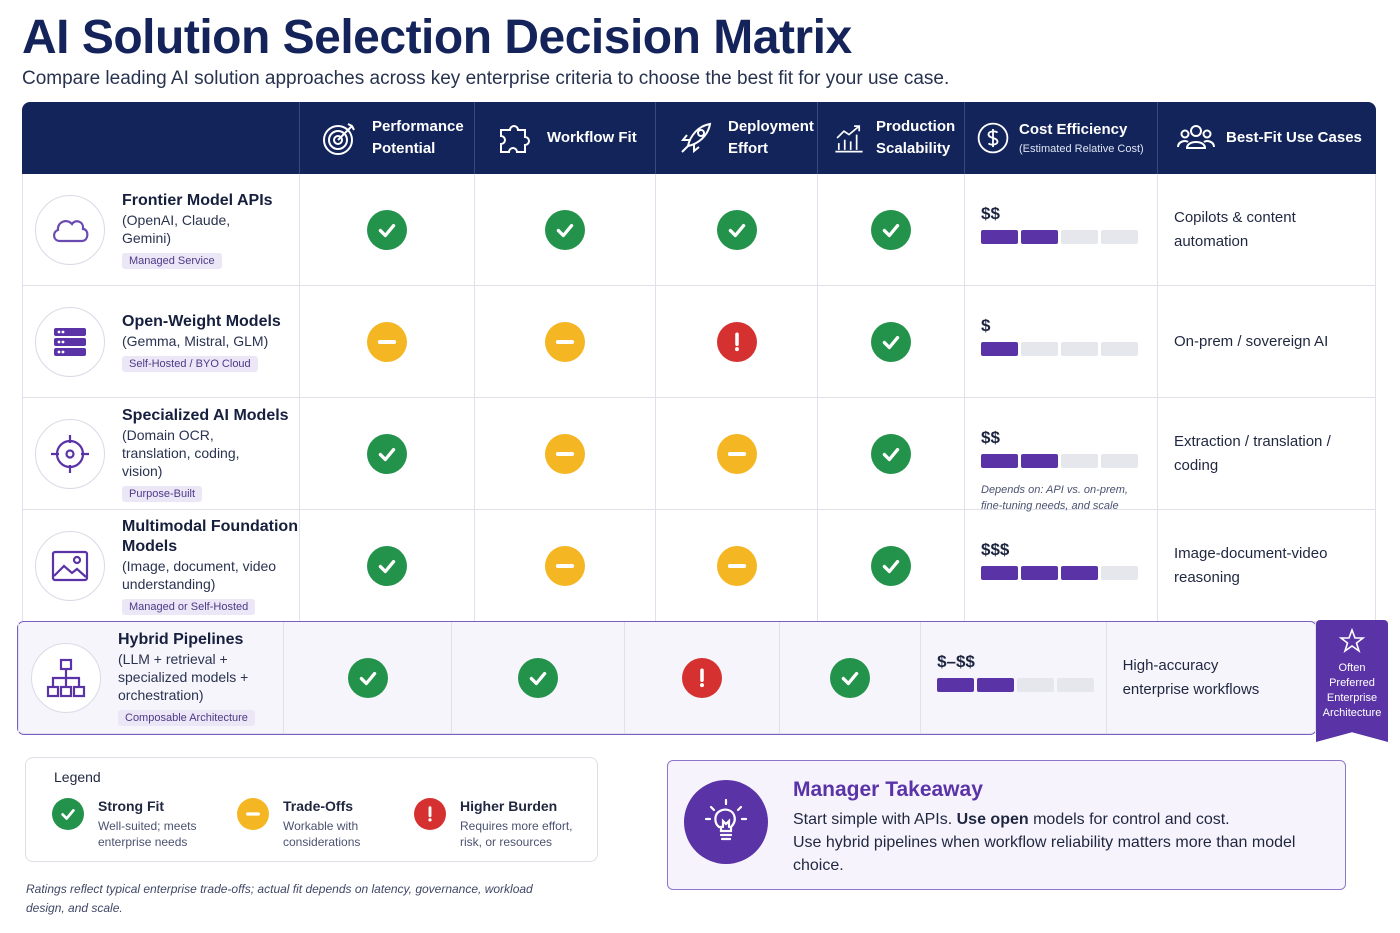 The image size is (1400, 933). Describe the element at coordinates (437, 37) in the screenshot. I see `page-title: AI Solution Selection Decision Matrix` at that location.